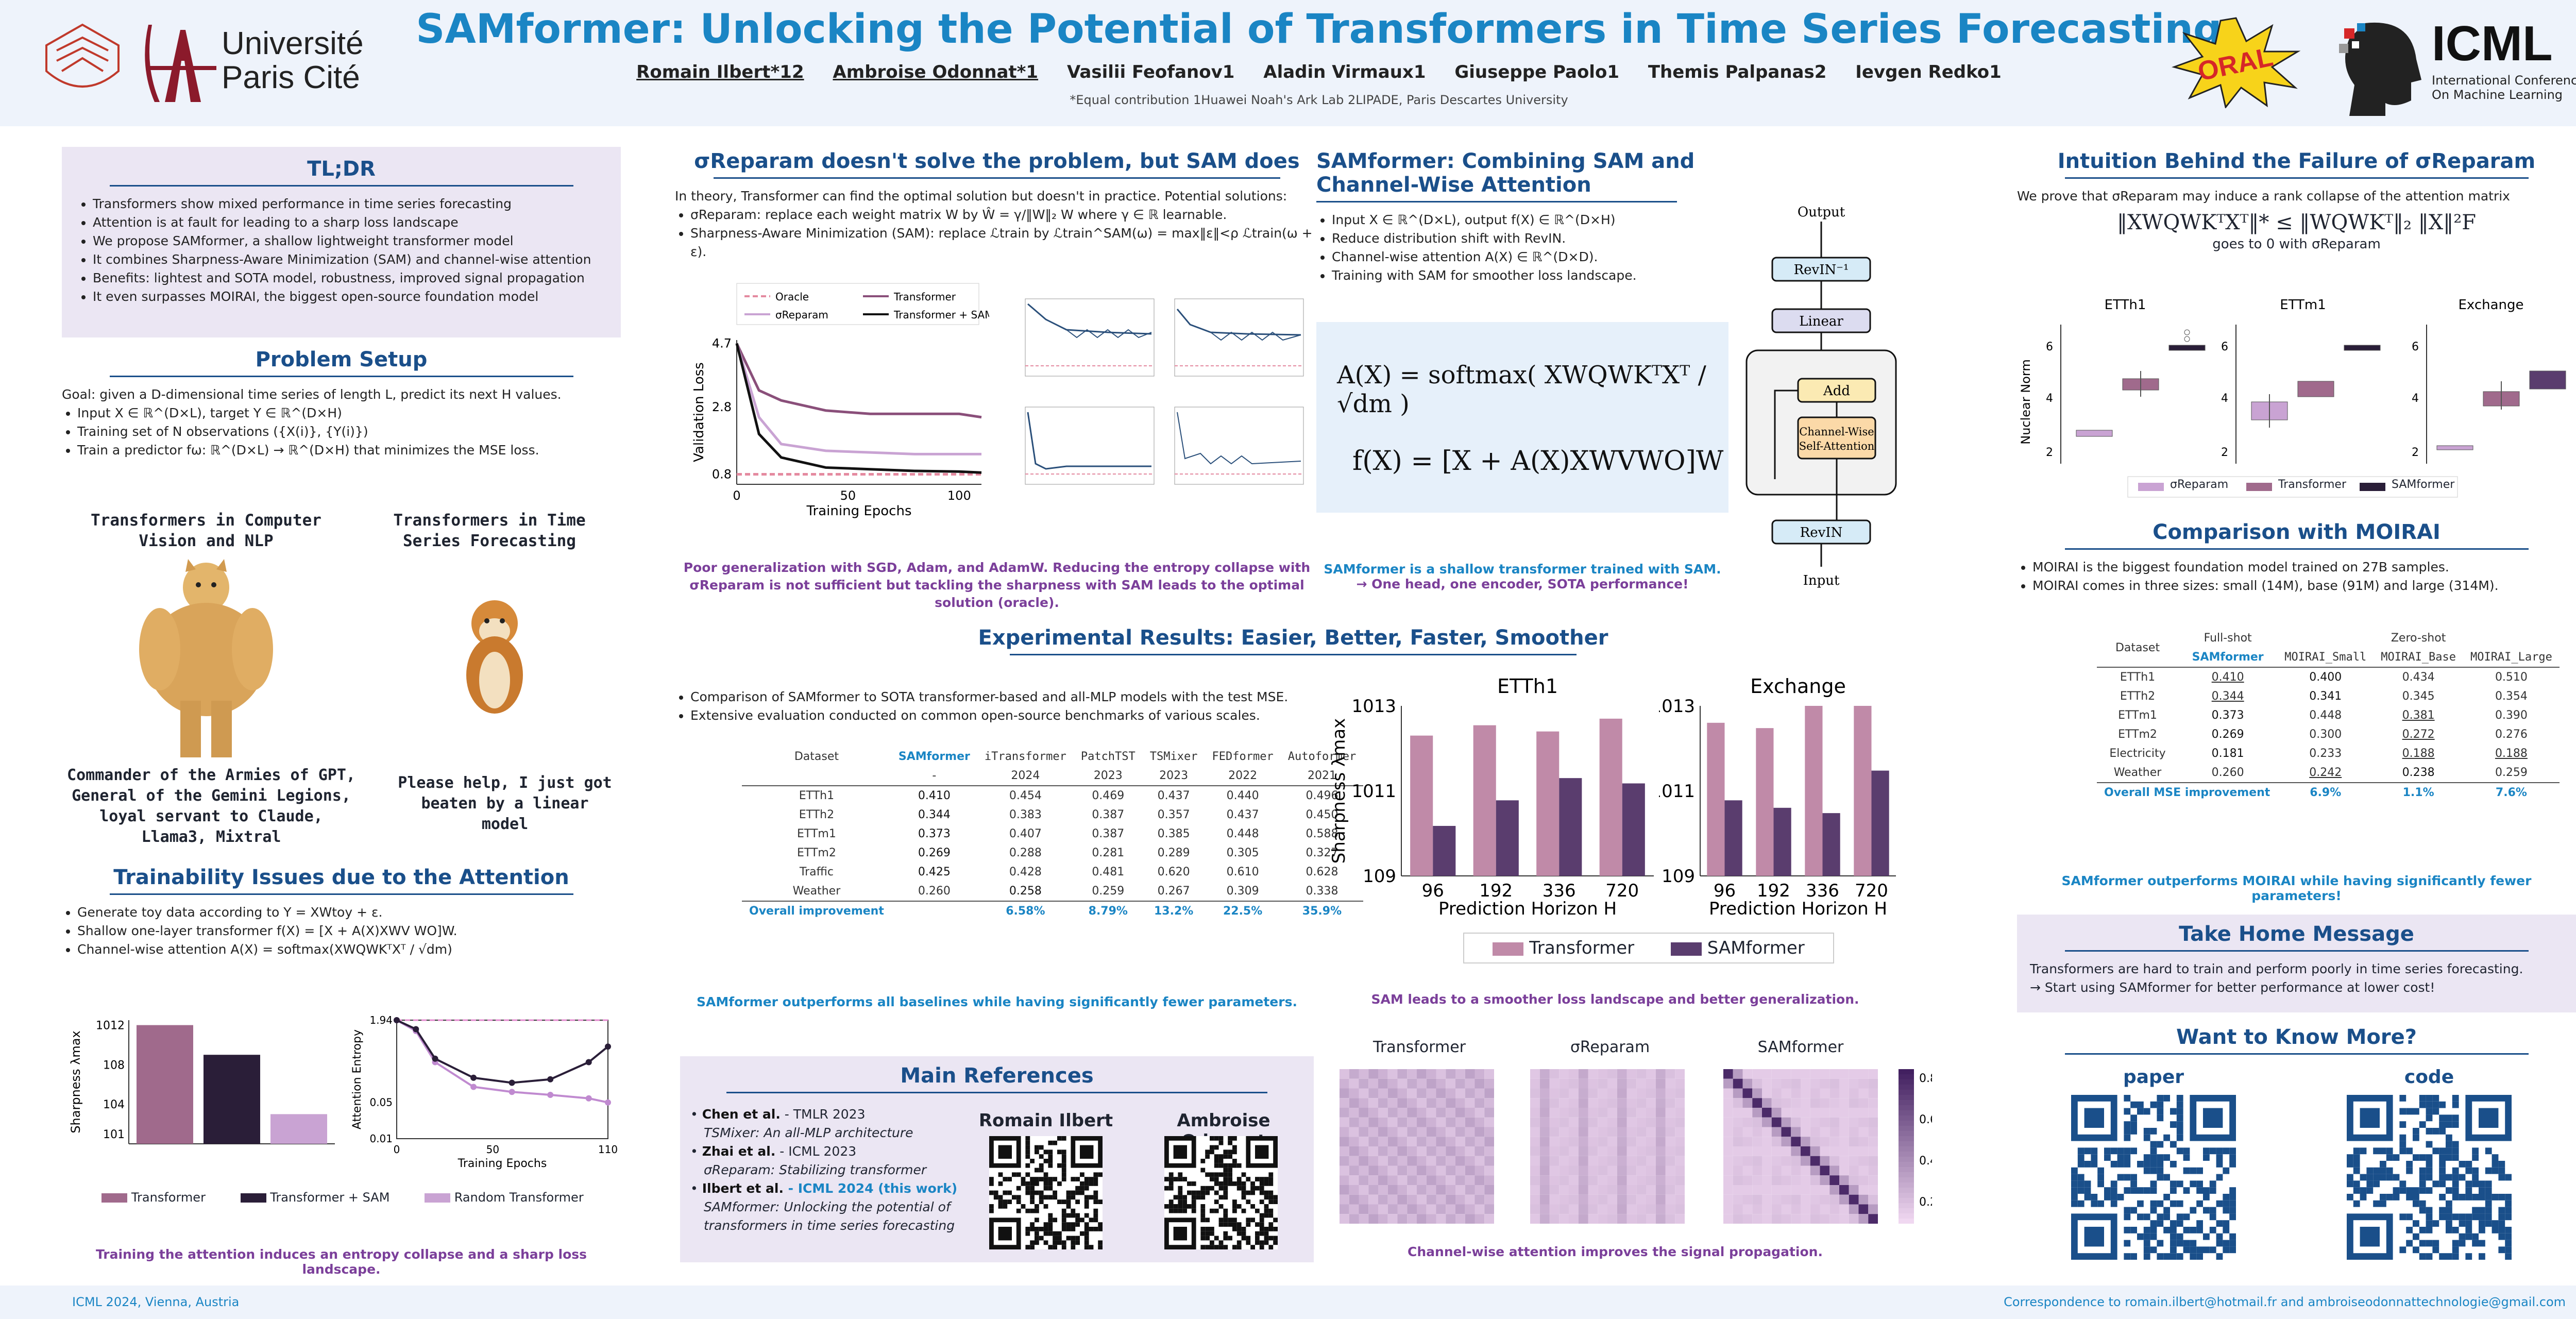  What do you see at coordinates (206, 658) in the screenshot?
I see `buff-doge-image` at bounding box center [206, 658].